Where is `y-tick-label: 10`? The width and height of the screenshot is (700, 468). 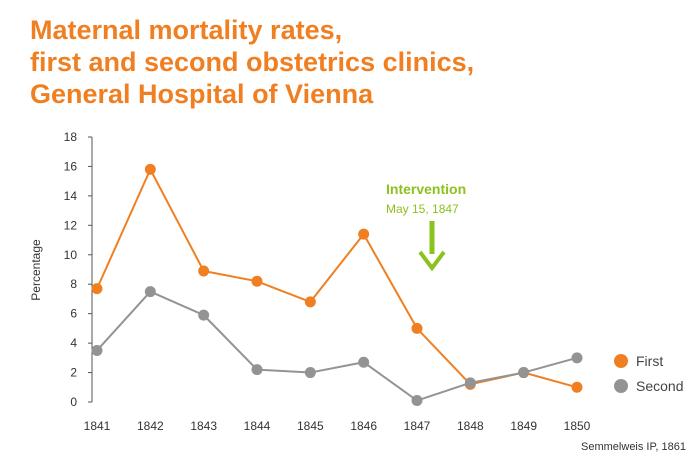 y-tick-label: 10 is located at coordinates (71, 255).